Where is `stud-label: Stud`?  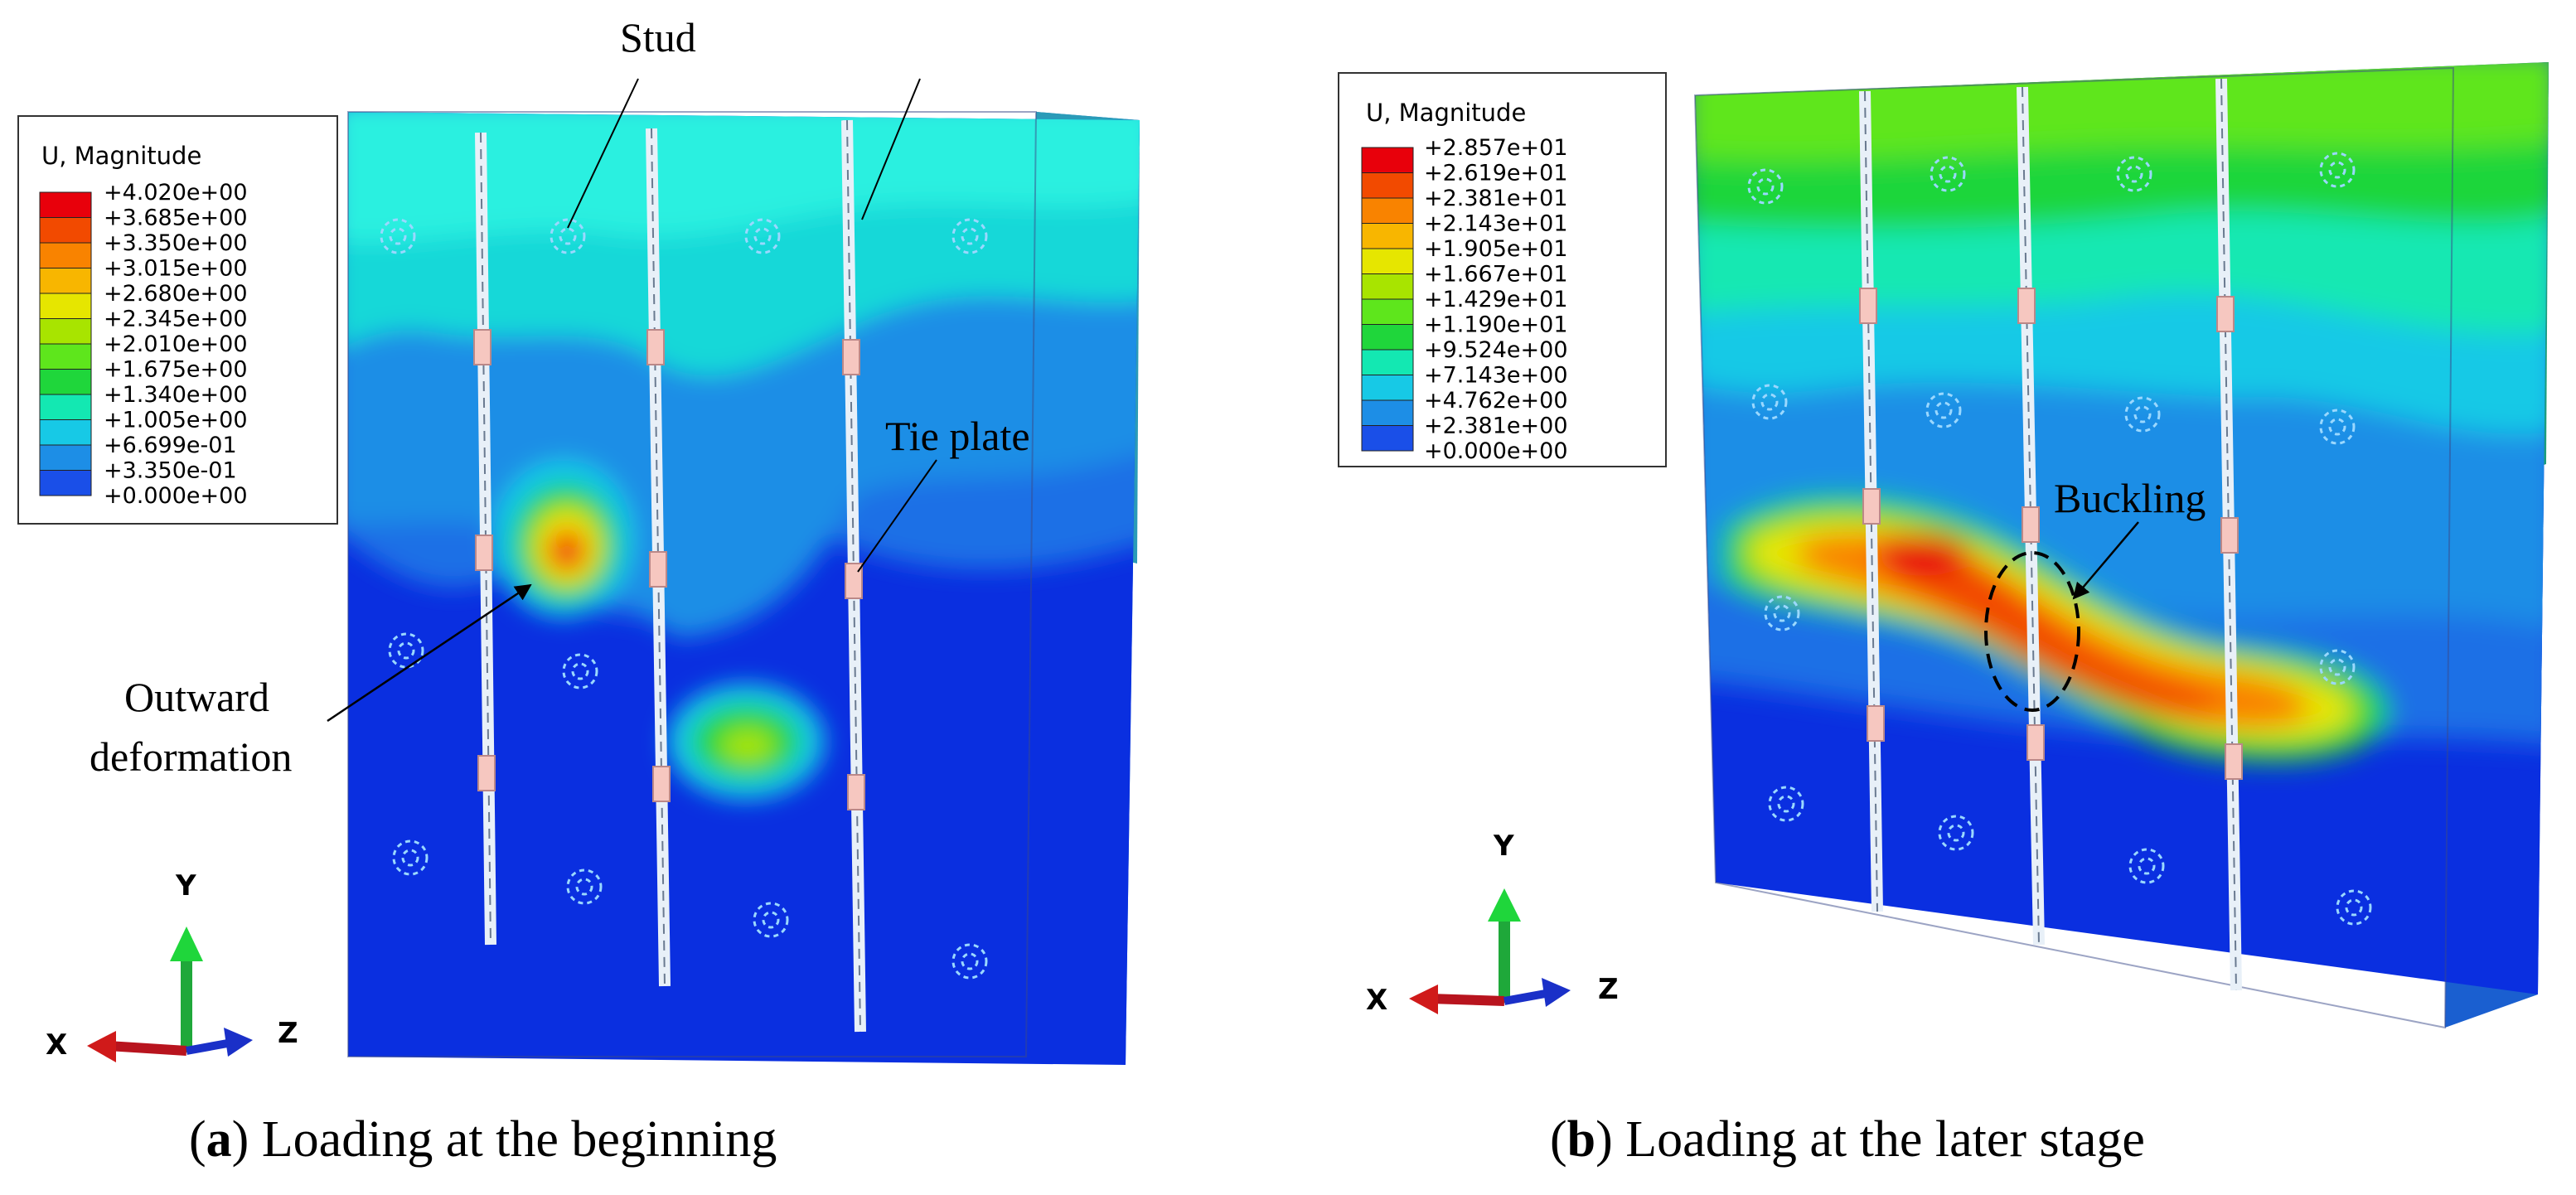 stud-label: Stud is located at coordinates (658, 37).